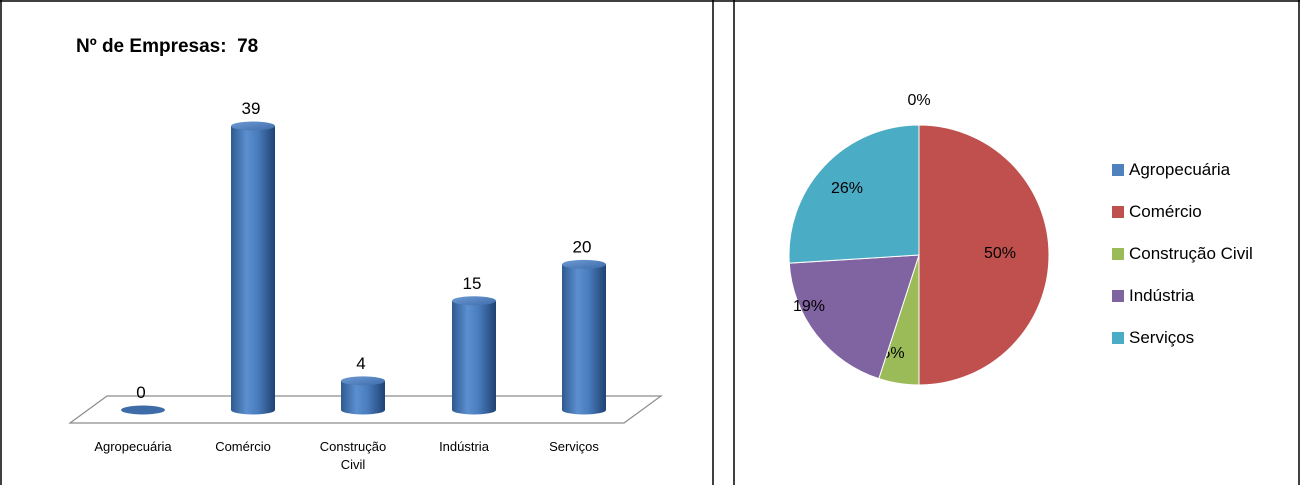 The width and height of the screenshot is (1300, 485). Describe the element at coordinates (253, 126) in the screenshot. I see `bar-cap-comercio` at that location.